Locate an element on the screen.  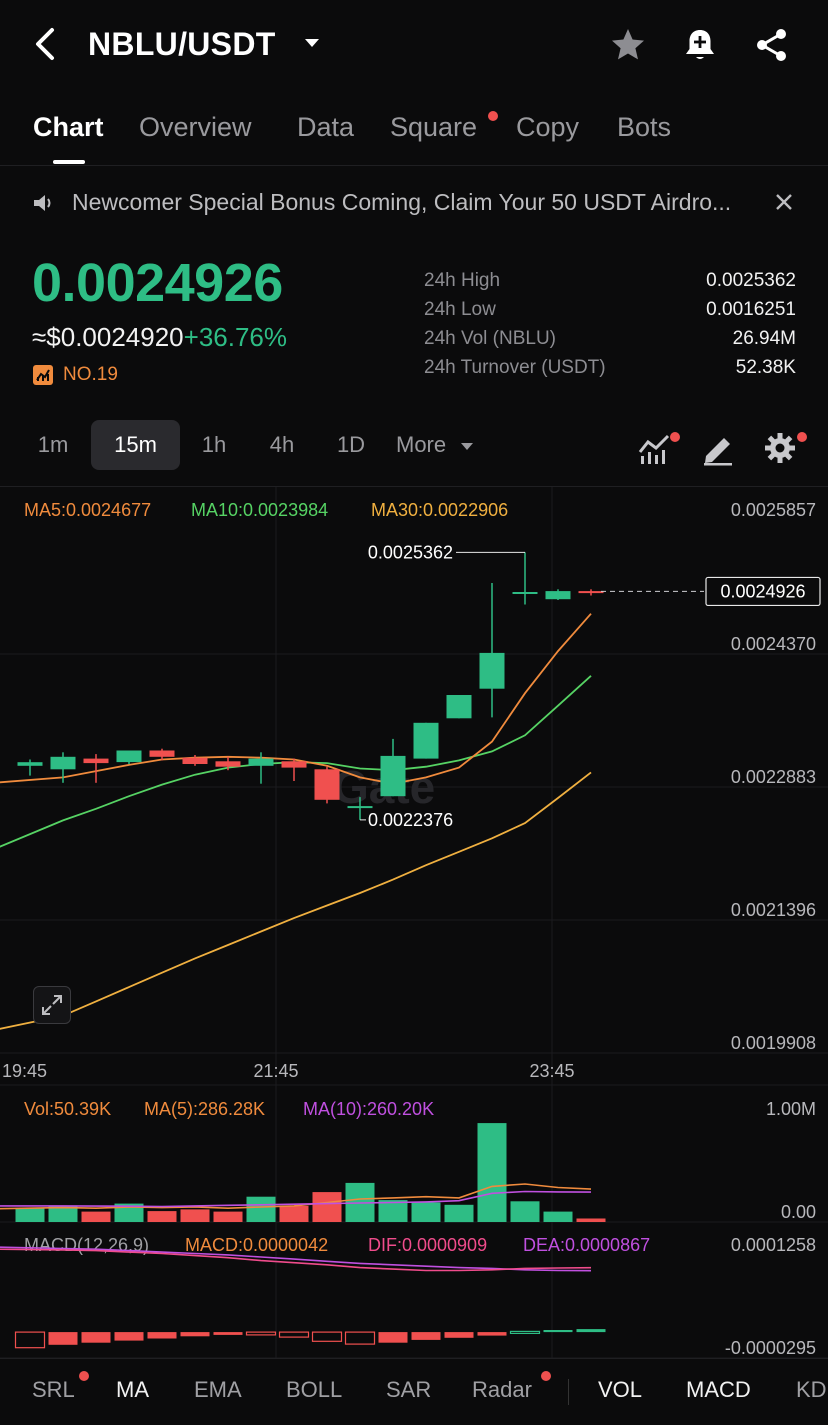
rank-badge: NO.19 is located at coordinates (75, 375).